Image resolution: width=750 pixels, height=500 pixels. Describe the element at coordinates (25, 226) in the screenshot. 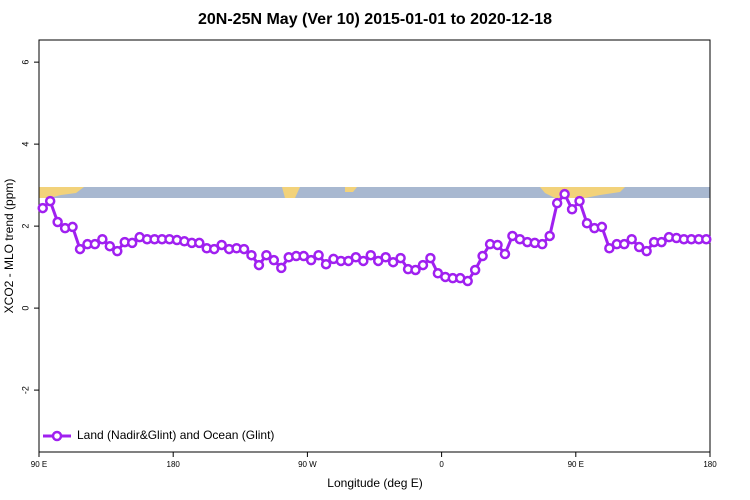

I see `y-tick-label: 2` at that location.